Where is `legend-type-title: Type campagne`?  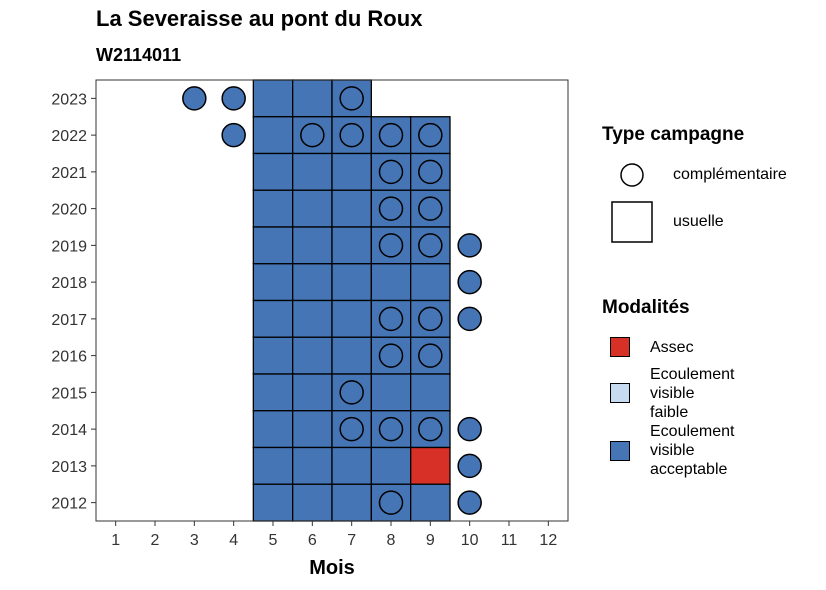
legend-type-title: Type campagne is located at coordinates (673, 134).